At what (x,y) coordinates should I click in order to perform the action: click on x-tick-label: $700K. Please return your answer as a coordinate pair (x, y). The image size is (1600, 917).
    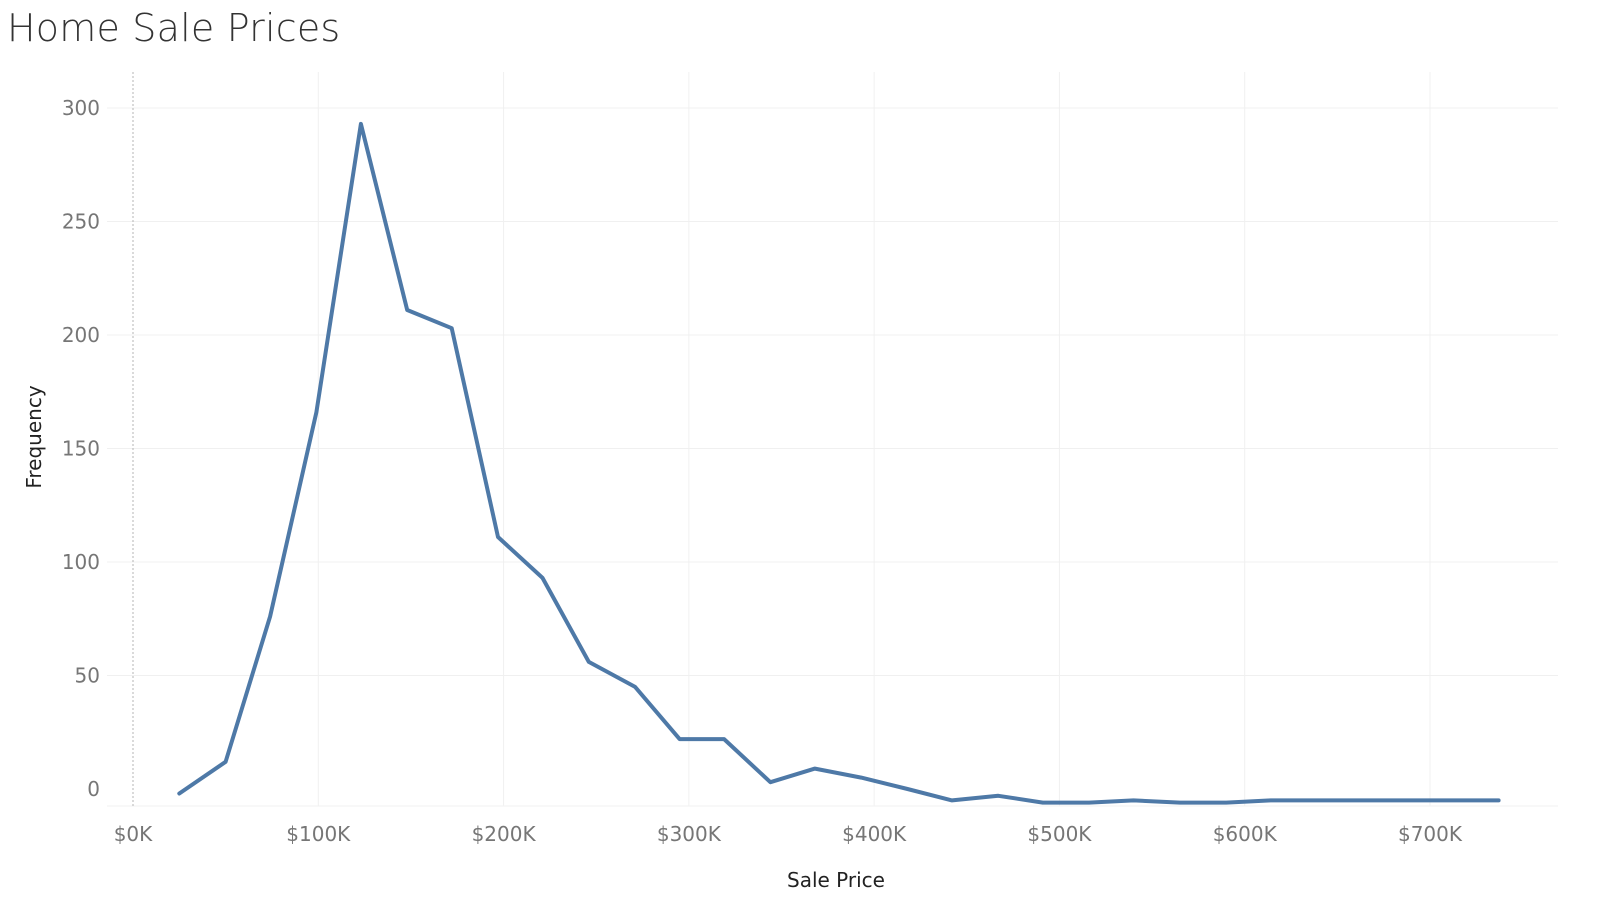
    Looking at the image, I should click on (1430, 834).